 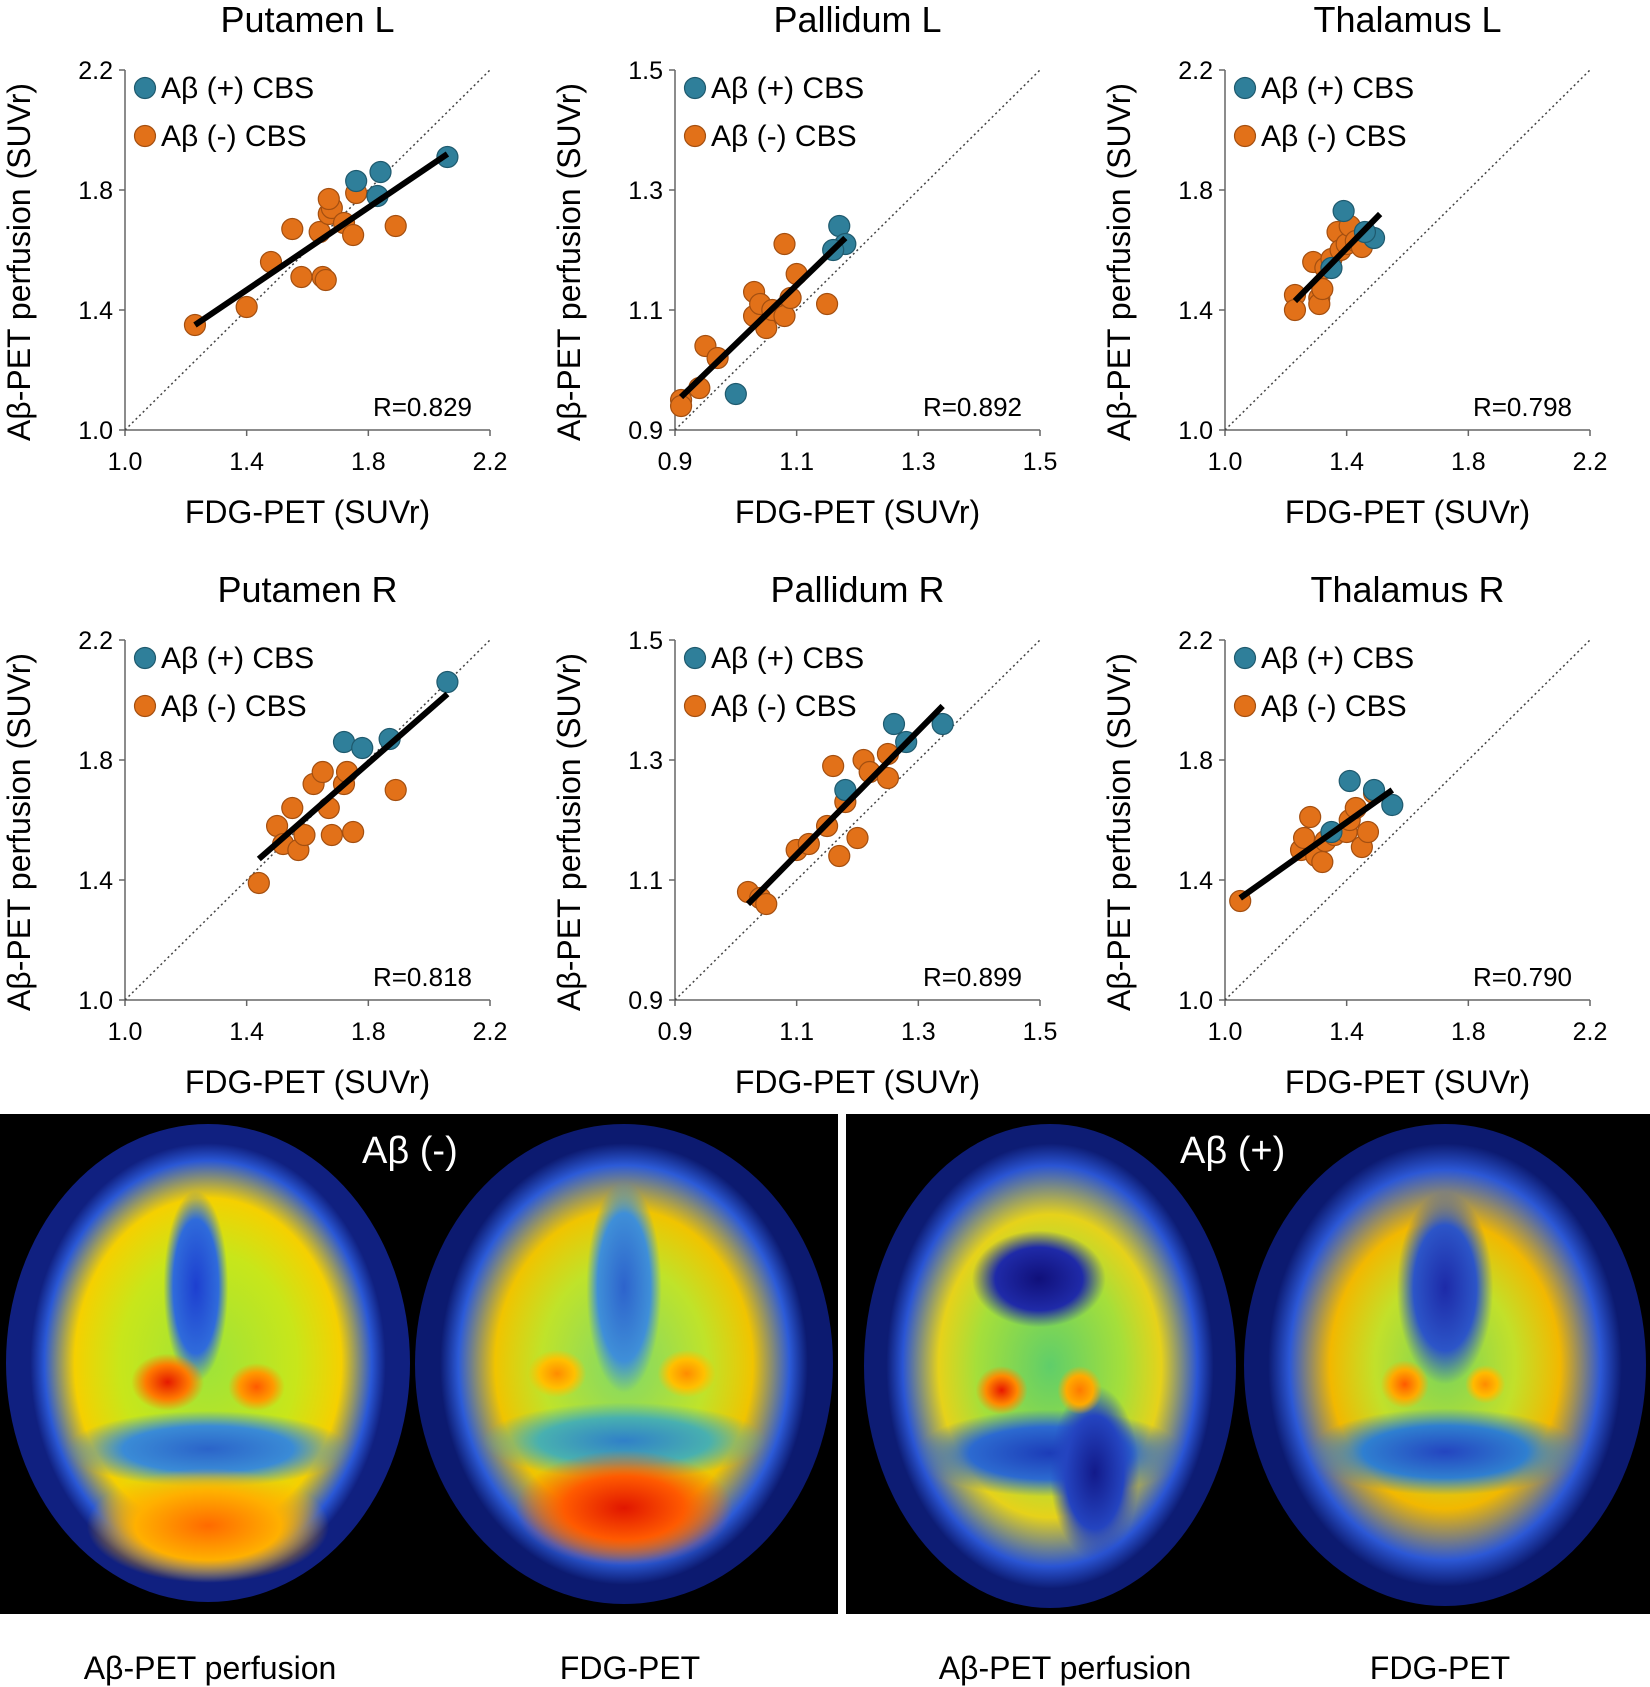 I want to click on caption-positive-fdg: FDG-PET, so click(x=1440, y=1668).